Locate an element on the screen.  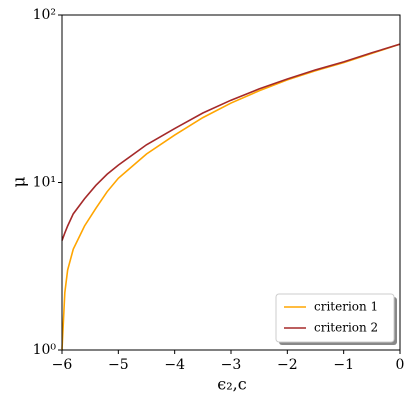
legend-label: criterion 1 is located at coordinates (346, 307).